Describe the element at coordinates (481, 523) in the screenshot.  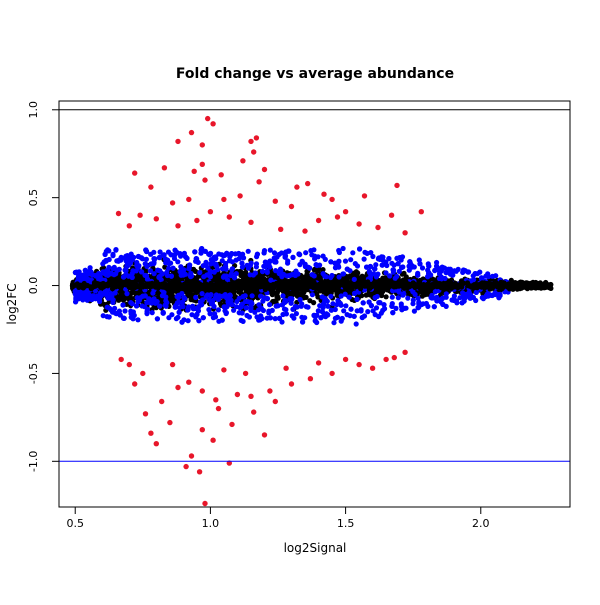
I see `x-tick-label: 2.0` at that location.